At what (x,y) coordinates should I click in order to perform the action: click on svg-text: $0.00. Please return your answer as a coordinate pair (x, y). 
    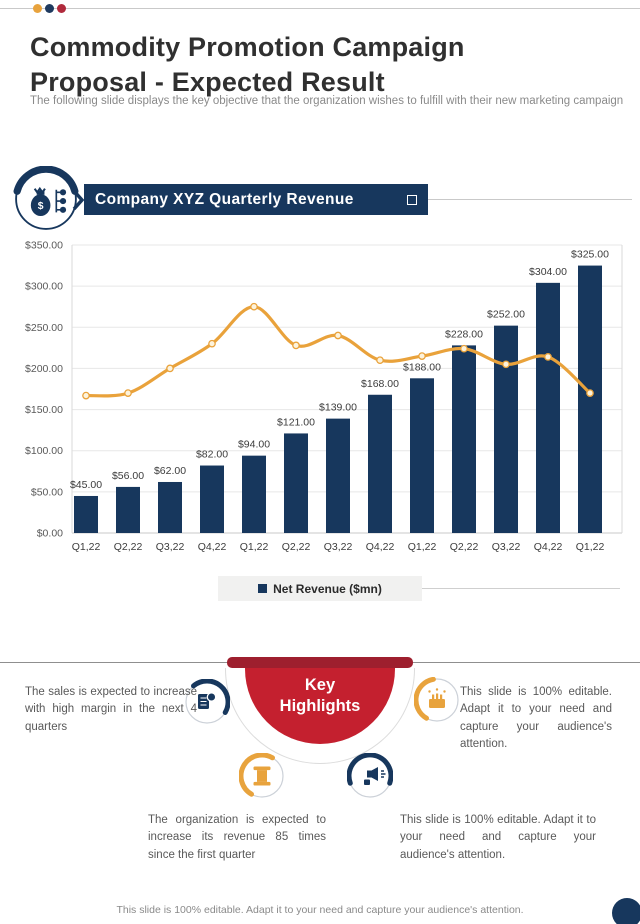
    Looking at the image, I should click on (50, 534).